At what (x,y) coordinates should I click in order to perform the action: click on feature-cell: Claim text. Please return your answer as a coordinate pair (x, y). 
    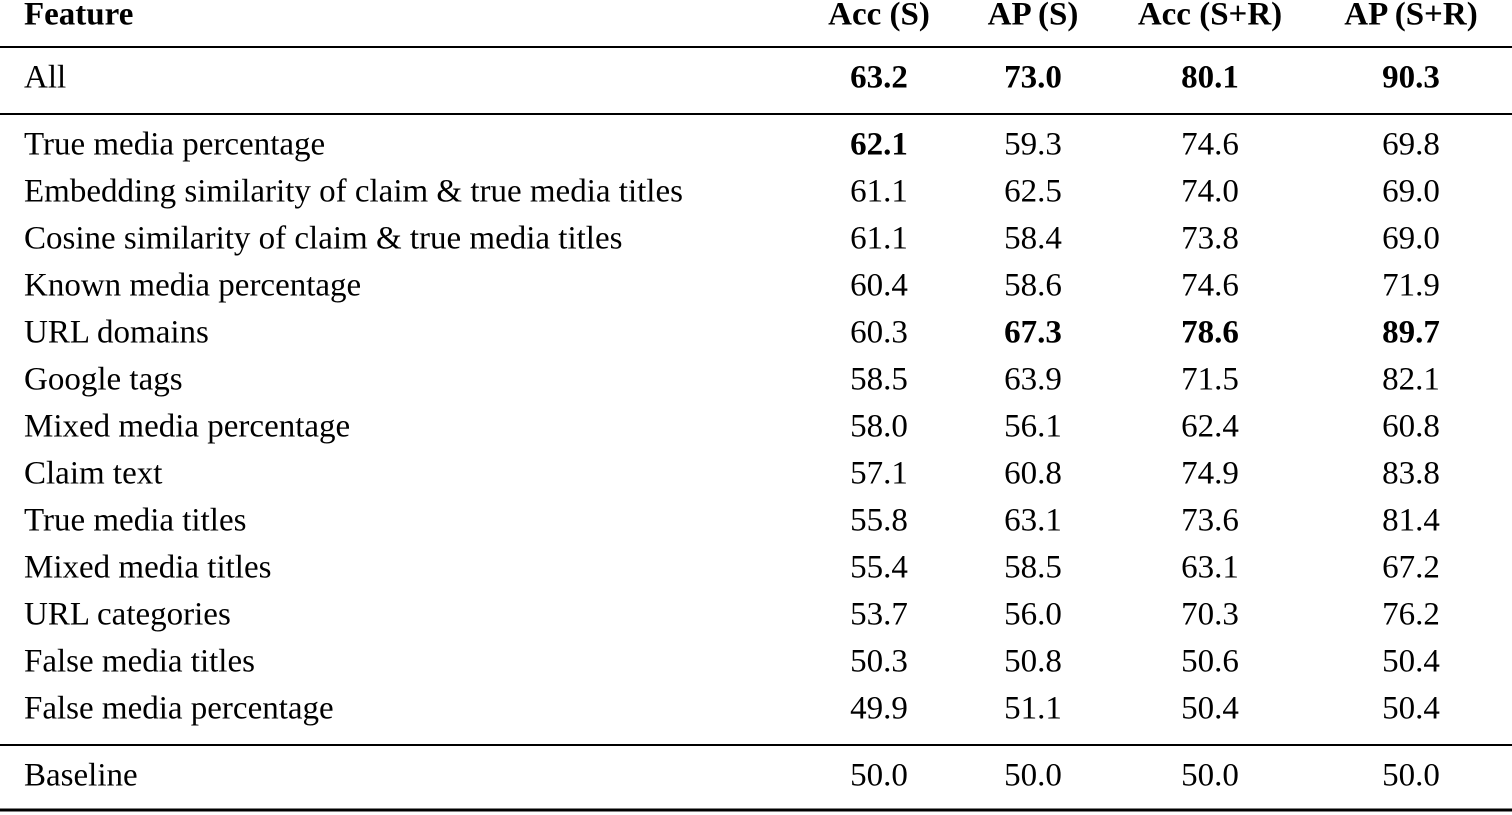
    Looking at the image, I should click on (93, 474).